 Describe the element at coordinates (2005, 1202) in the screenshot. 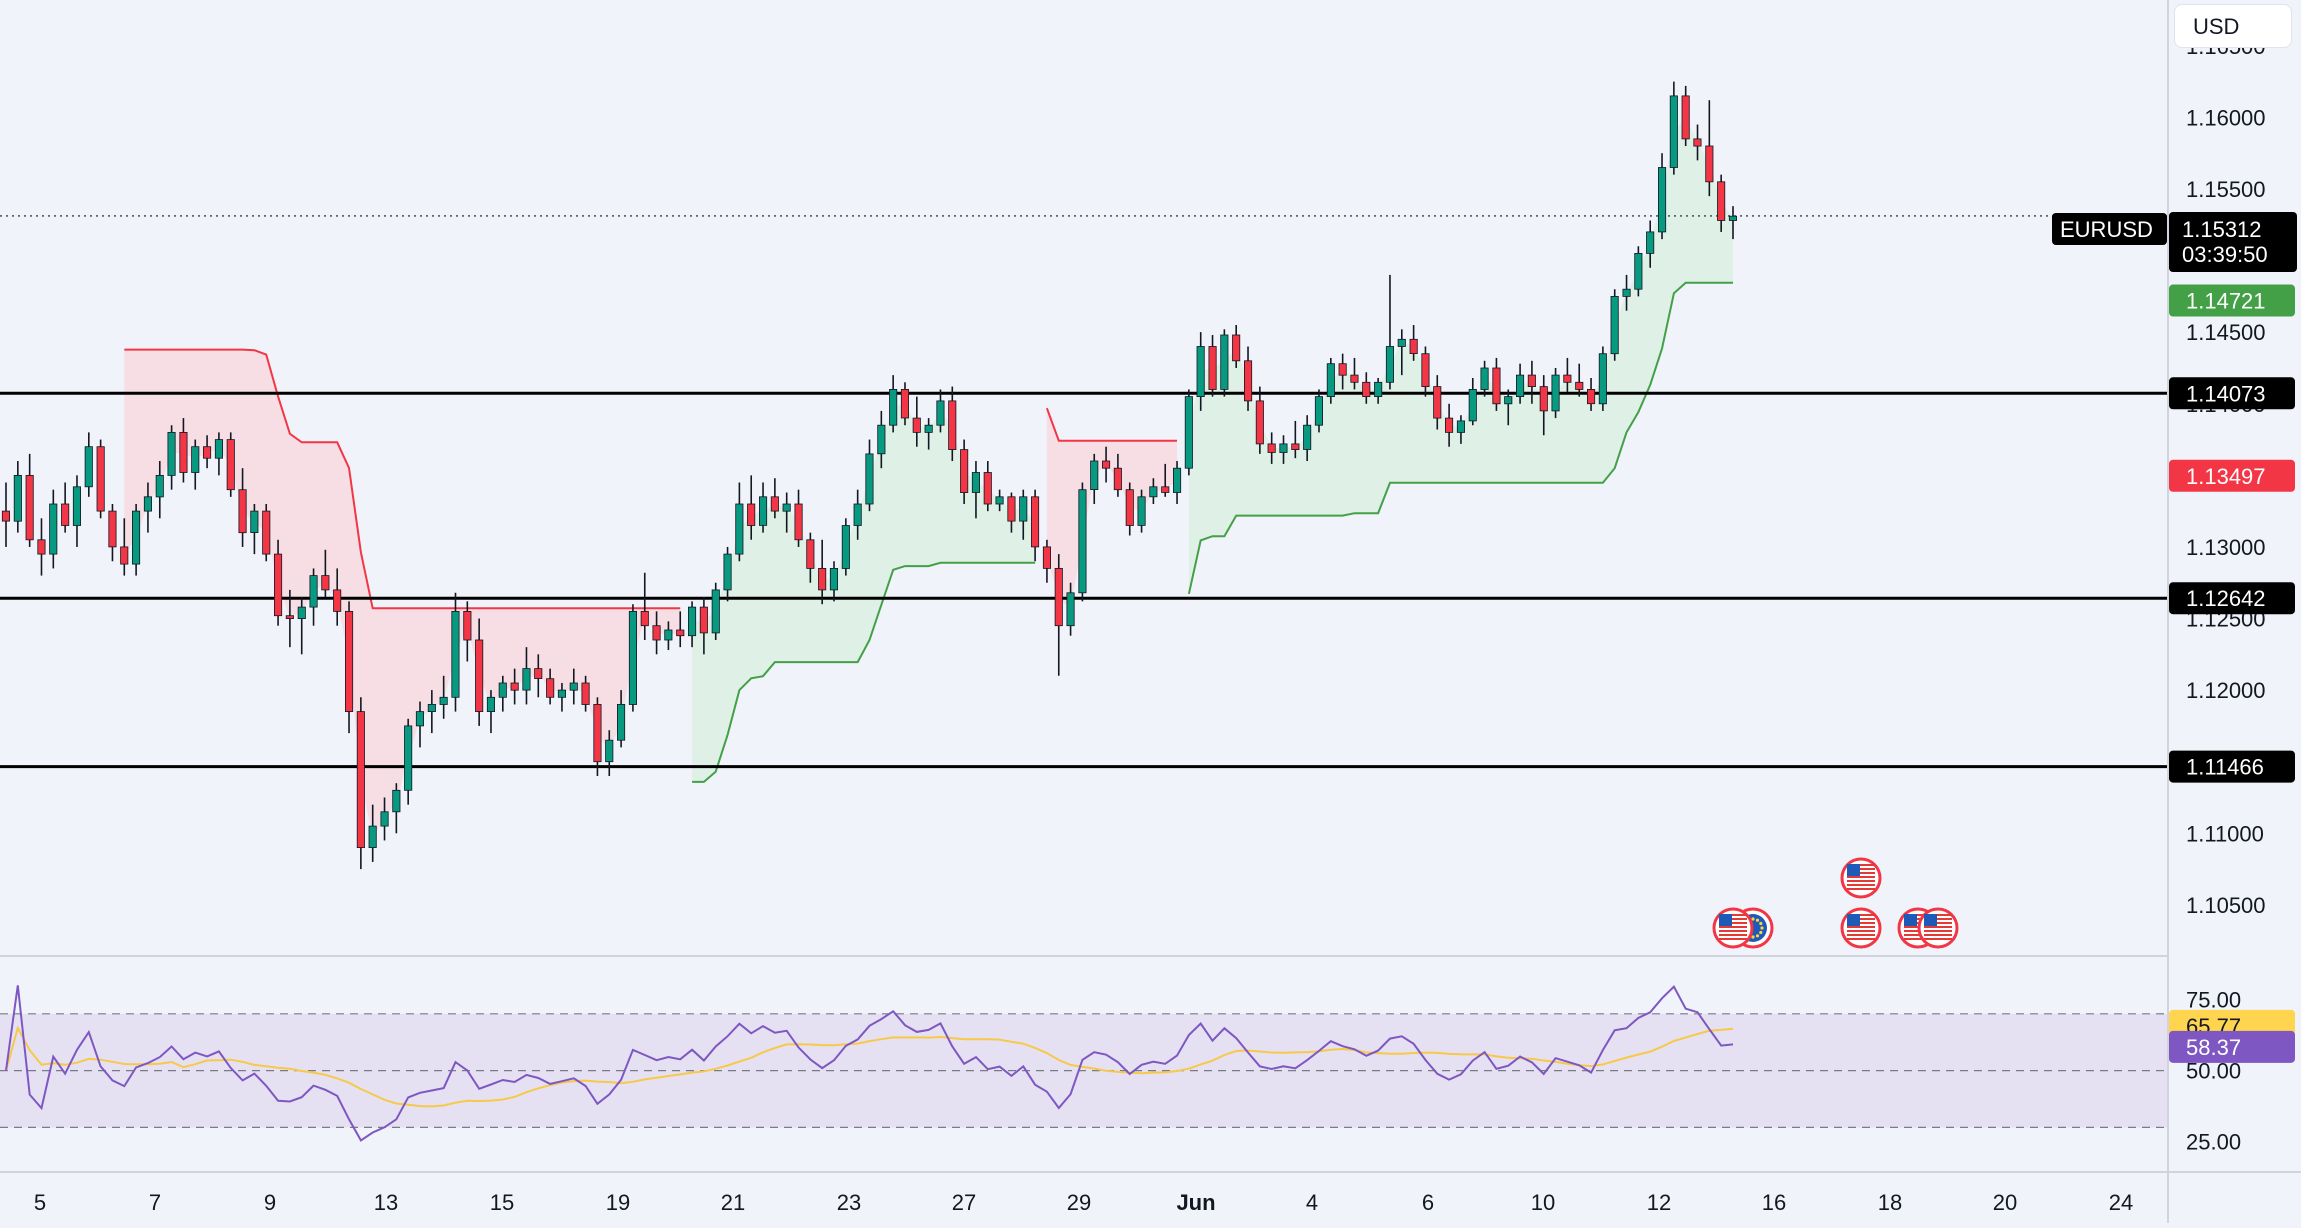

I see `time-tick-label: 20` at that location.